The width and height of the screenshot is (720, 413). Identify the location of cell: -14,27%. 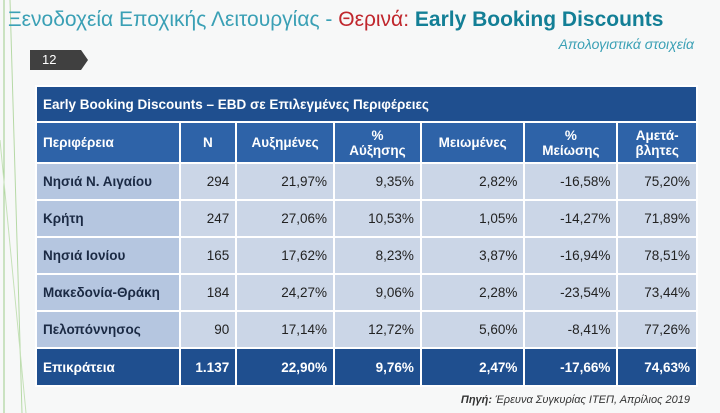
(571, 218).